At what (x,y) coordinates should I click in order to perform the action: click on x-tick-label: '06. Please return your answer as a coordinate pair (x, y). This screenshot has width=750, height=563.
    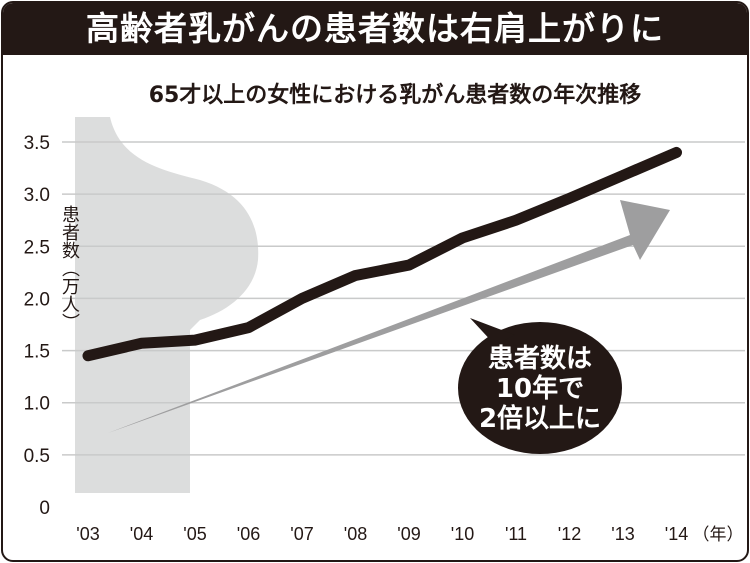
    Looking at the image, I should click on (248, 534).